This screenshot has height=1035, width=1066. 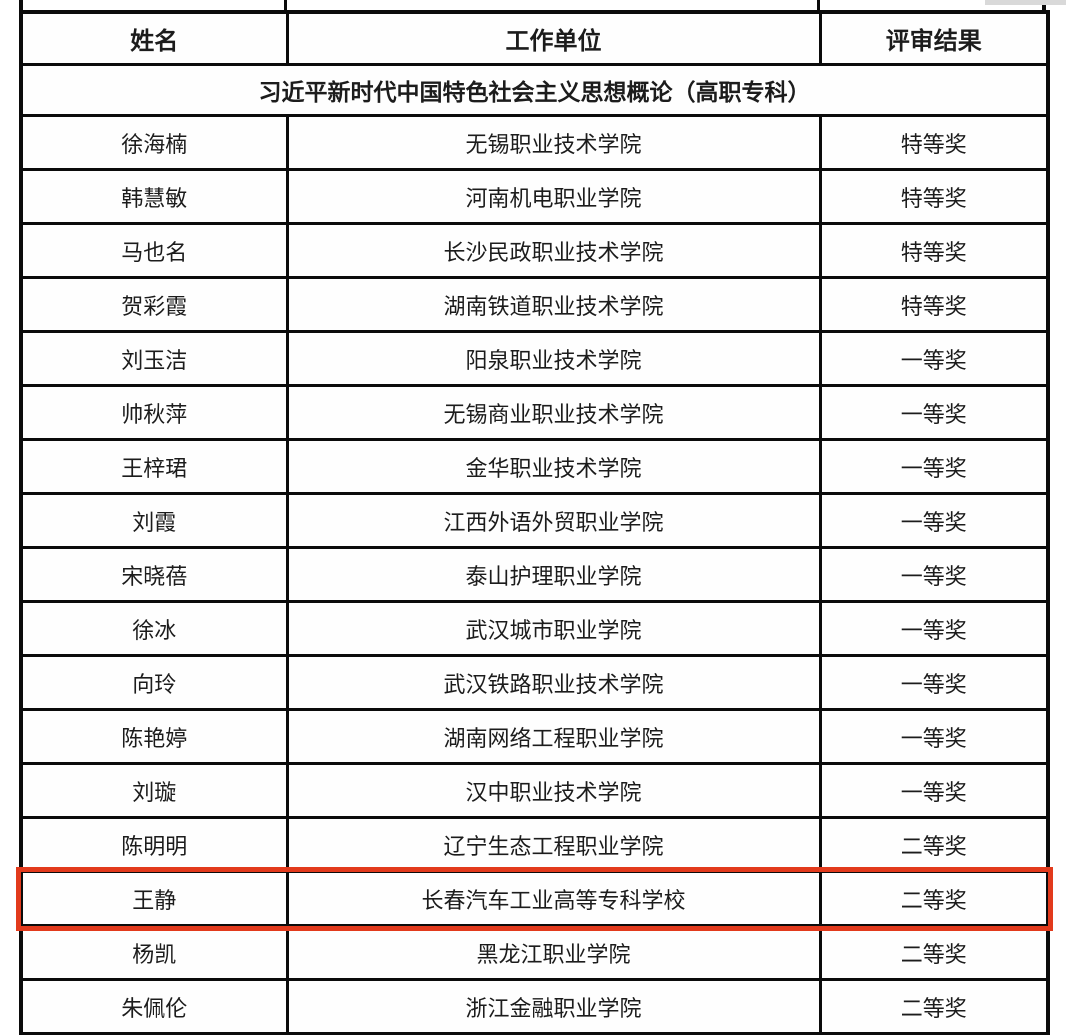 I want to click on cell-unit: 泰山护理职业学院, so click(x=553, y=574).